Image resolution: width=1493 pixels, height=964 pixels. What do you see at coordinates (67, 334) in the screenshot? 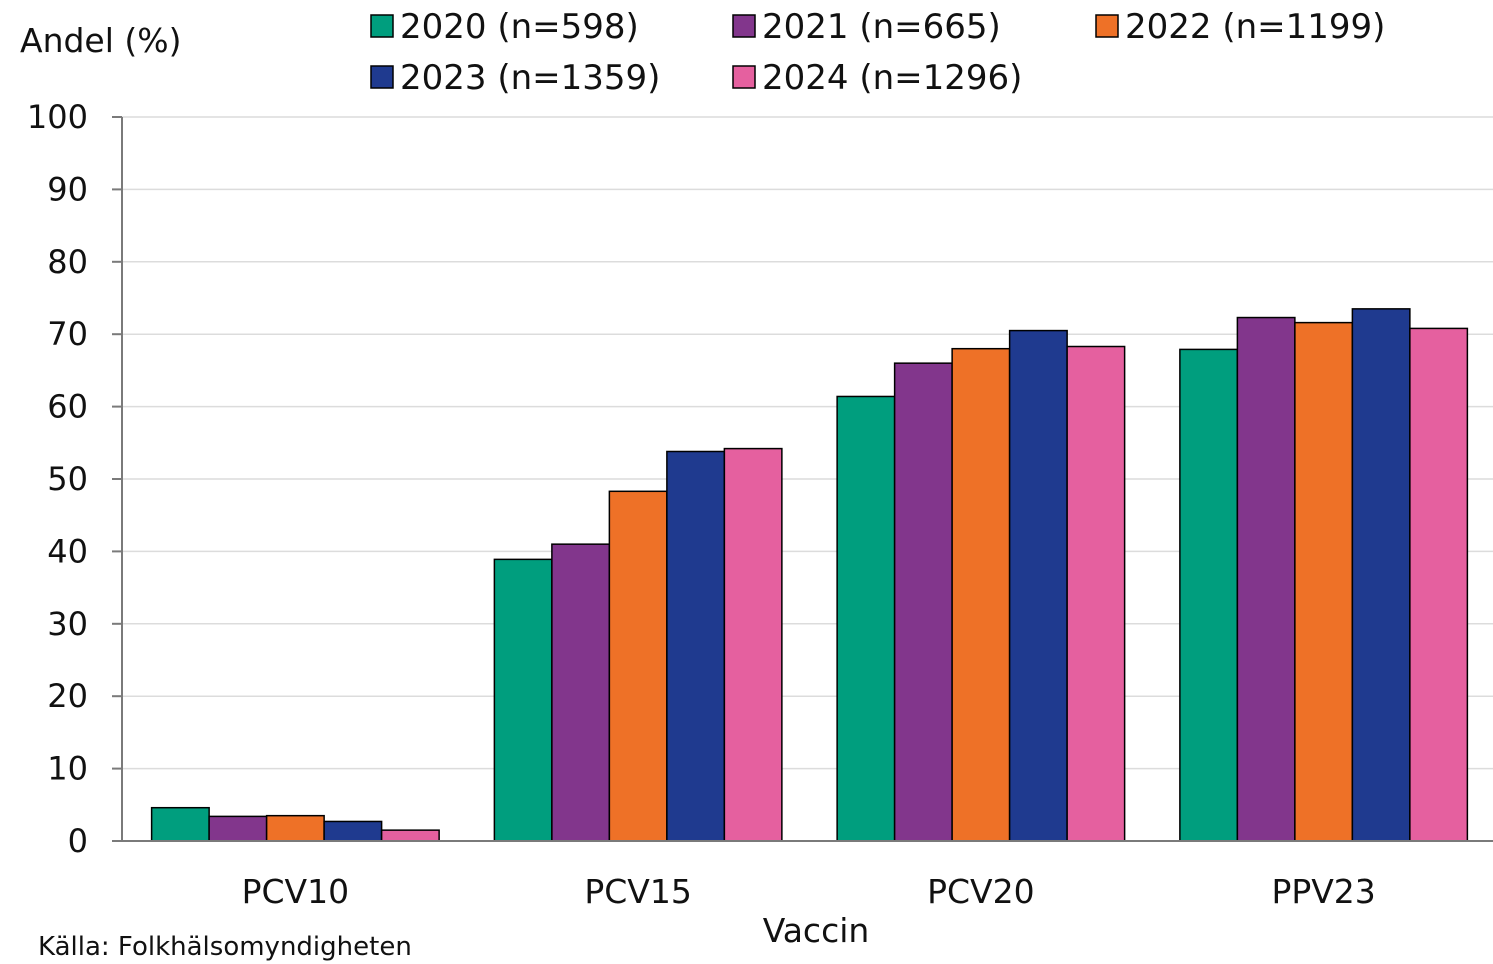
I see `y-tick-label: 70` at bounding box center [67, 334].